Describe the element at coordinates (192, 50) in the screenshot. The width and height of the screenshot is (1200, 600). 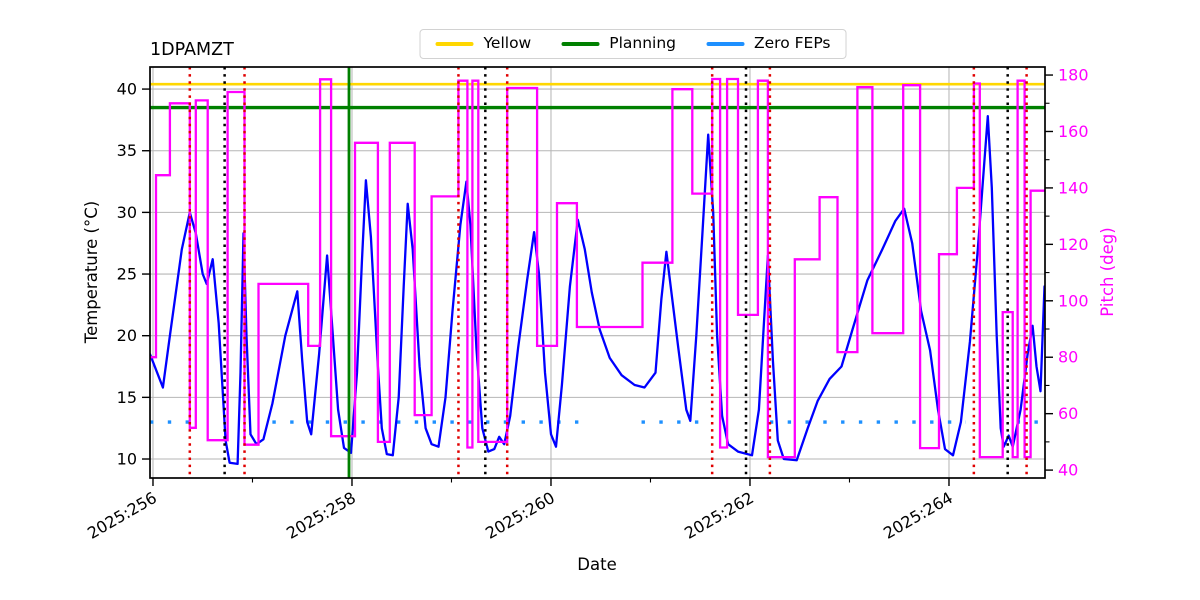
I see `plot-title: 1DPAMZT` at that location.